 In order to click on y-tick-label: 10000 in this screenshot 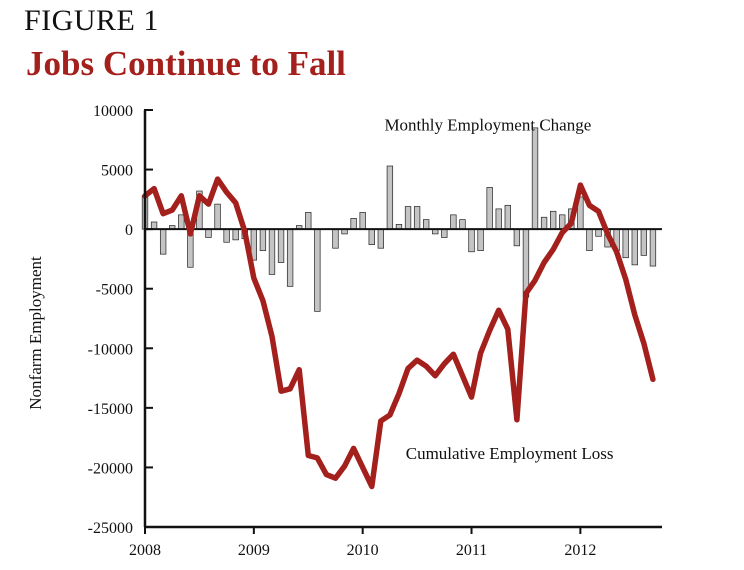, I will do `click(113, 111)`.